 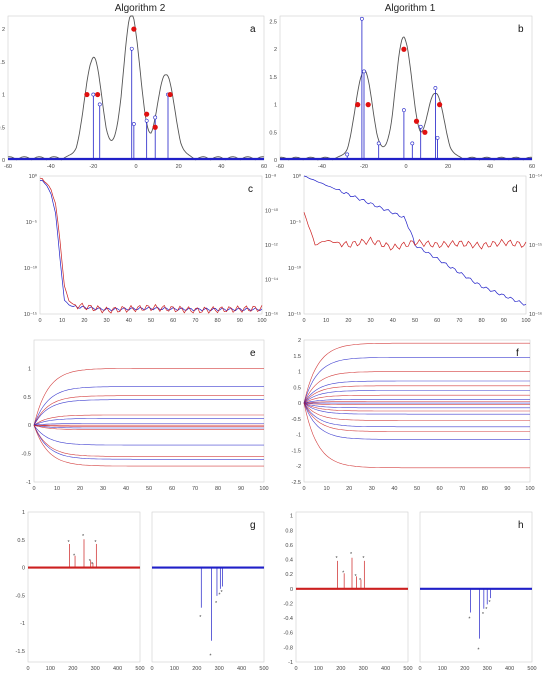 What do you see at coordinates (8, 167) in the screenshot?
I see `x-tick-label: -60` at bounding box center [8, 167].